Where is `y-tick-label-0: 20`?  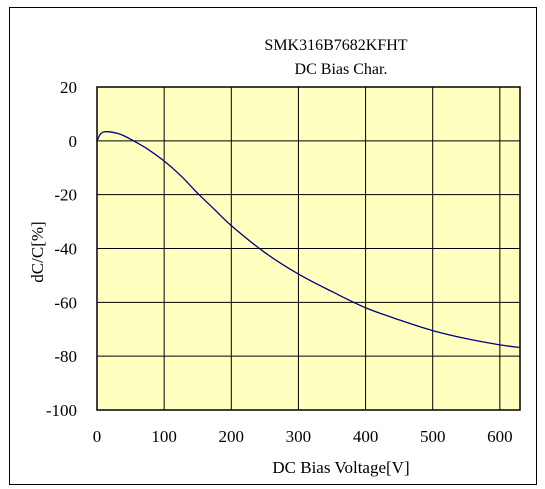 y-tick-label-0: 20 is located at coordinates (68, 87).